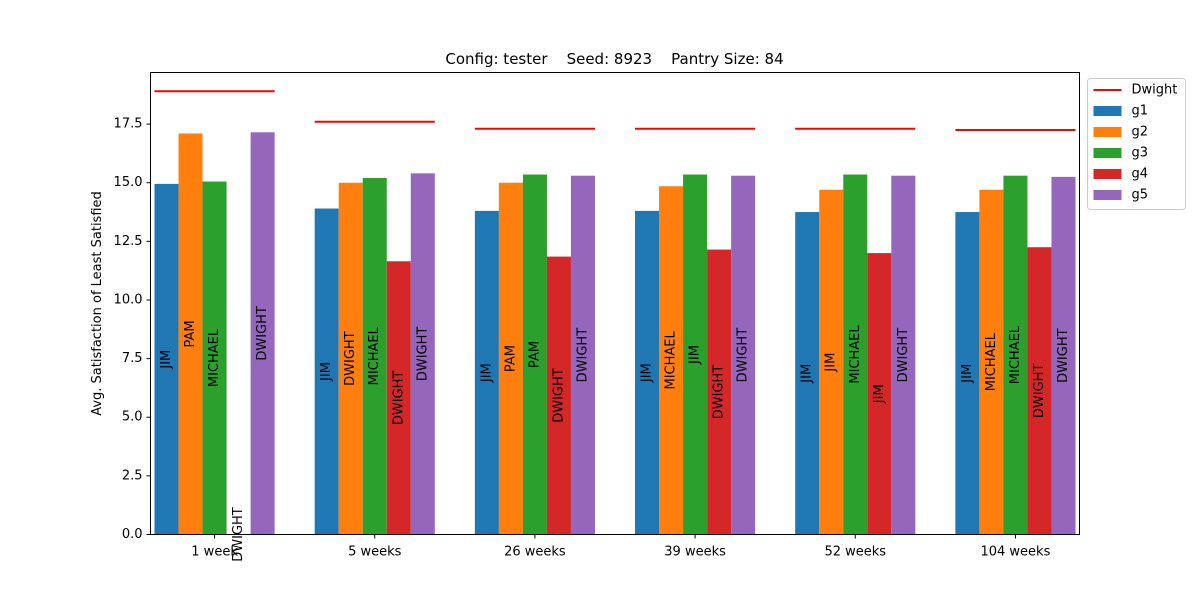 The image size is (1200, 600). I want to click on bar-label-g1-5: JIM, so click(967, 374).